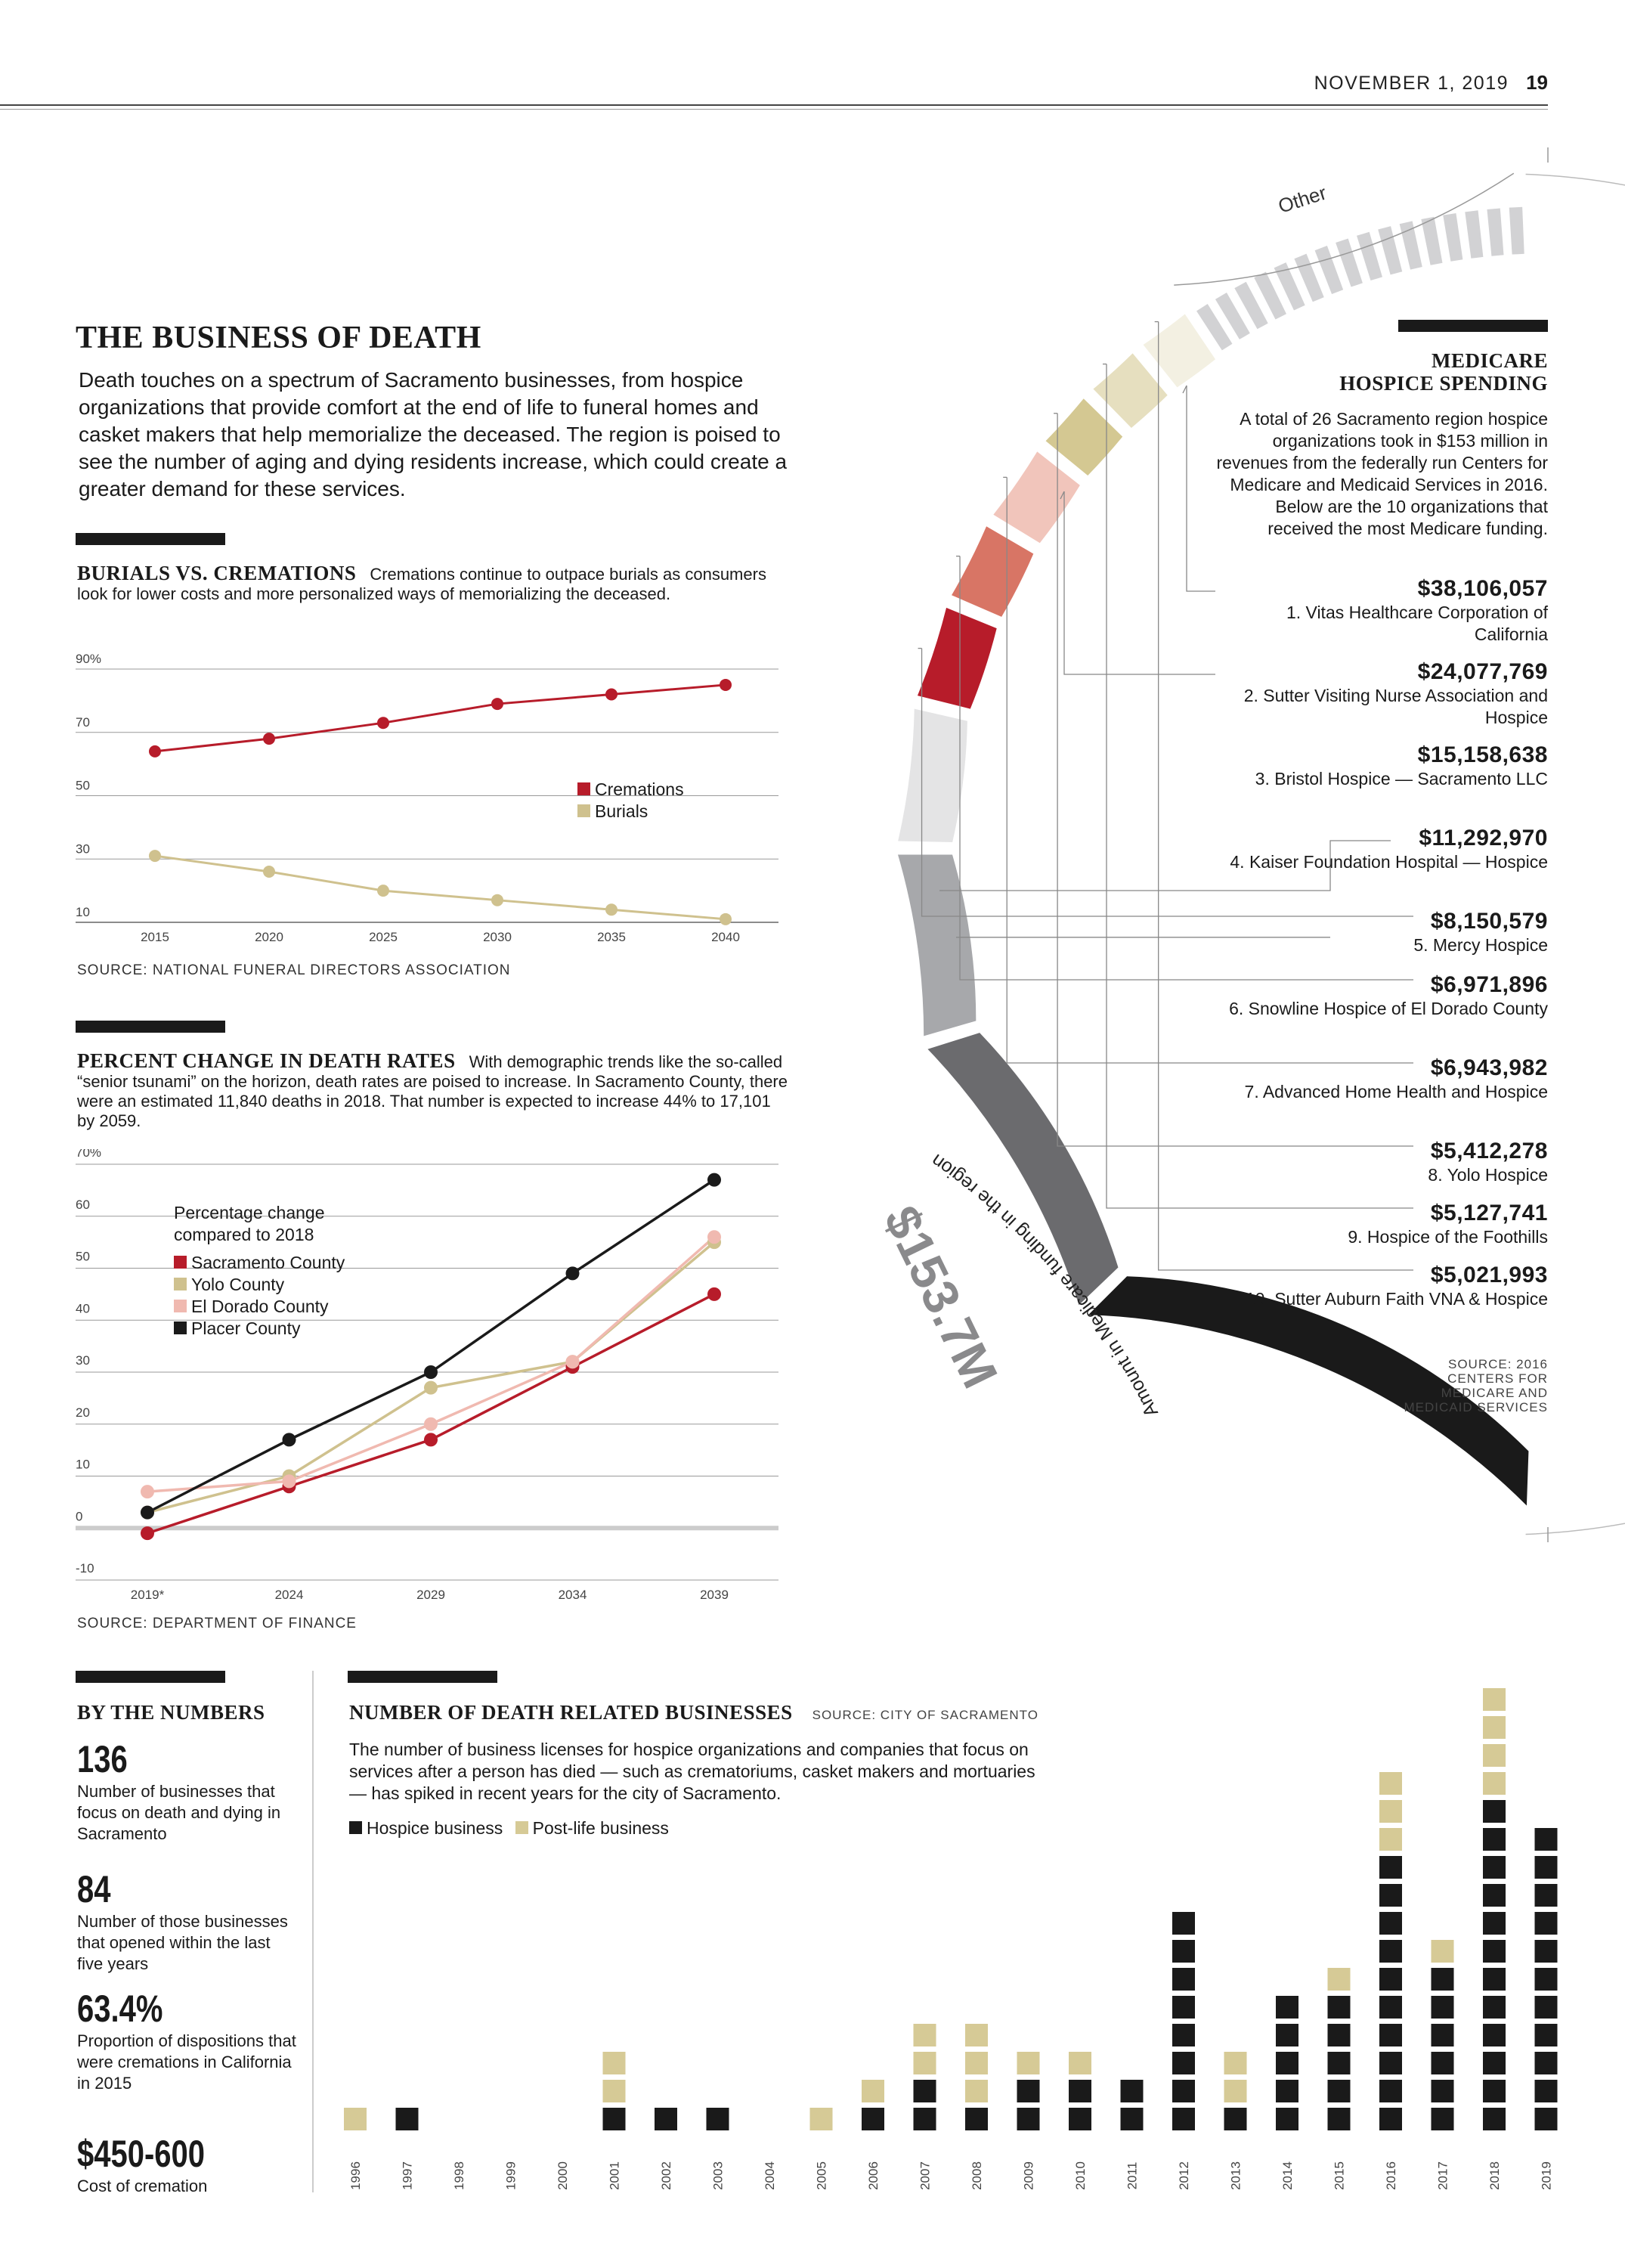  Describe the element at coordinates (1389, 862) in the screenshot. I see `medicare-organization: 4. Kaiser Foundation Hospital — Hospice` at that location.